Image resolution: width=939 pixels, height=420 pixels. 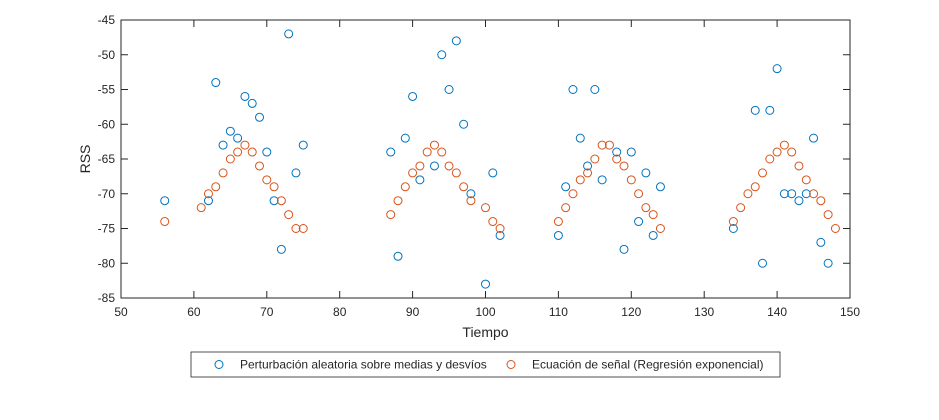 I want to click on y-tick-label: -70, so click(x=107, y=194).